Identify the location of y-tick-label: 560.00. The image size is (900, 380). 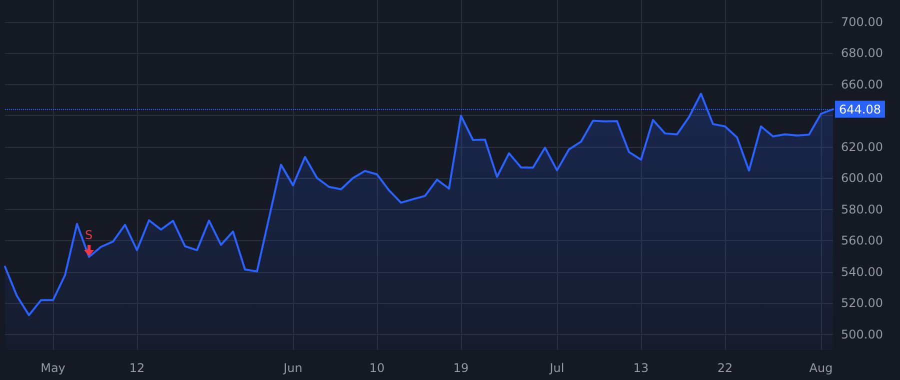
(862, 241).